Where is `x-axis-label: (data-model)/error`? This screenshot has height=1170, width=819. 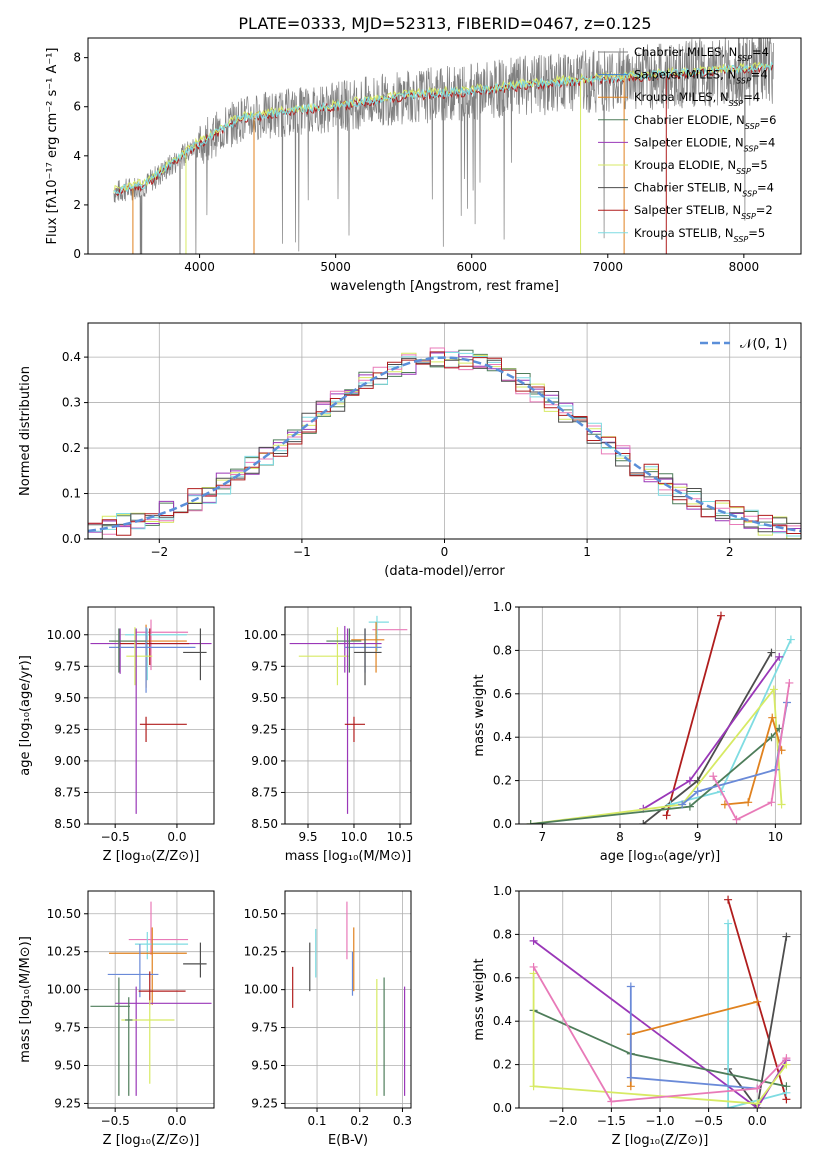 x-axis-label: (data-model)/error is located at coordinates (444, 571).